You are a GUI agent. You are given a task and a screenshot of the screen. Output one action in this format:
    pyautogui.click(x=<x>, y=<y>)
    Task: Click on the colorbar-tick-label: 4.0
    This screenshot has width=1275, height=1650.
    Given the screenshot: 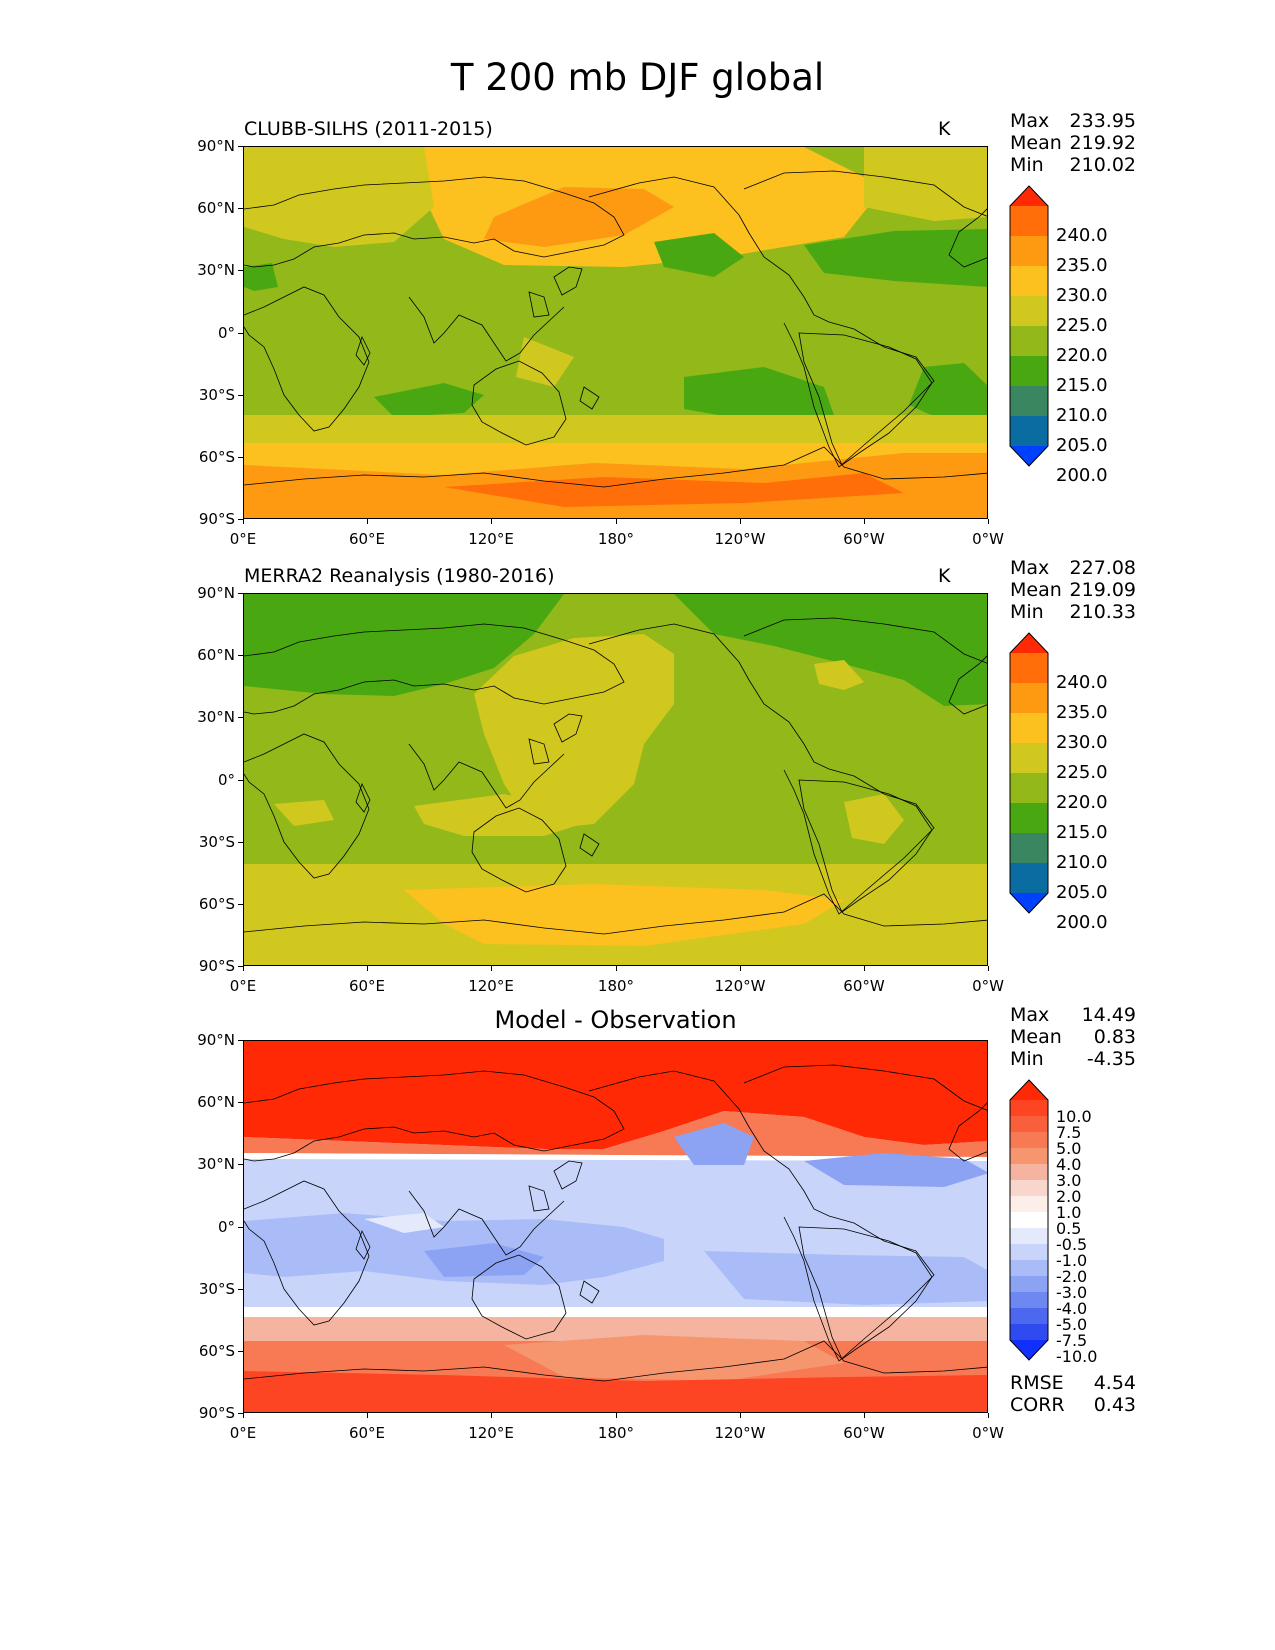 What is the action you would take?
    pyautogui.click(x=1069, y=1164)
    